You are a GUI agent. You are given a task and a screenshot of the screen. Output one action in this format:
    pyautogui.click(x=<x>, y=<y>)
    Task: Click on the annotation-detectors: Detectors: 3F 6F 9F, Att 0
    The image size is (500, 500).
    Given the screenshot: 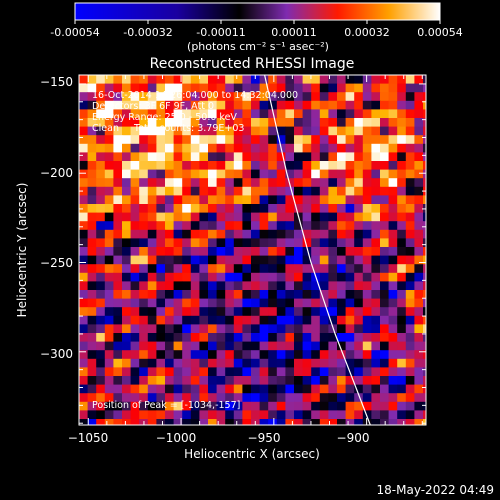 What is the action you would take?
    pyautogui.click(x=153, y=106)
    